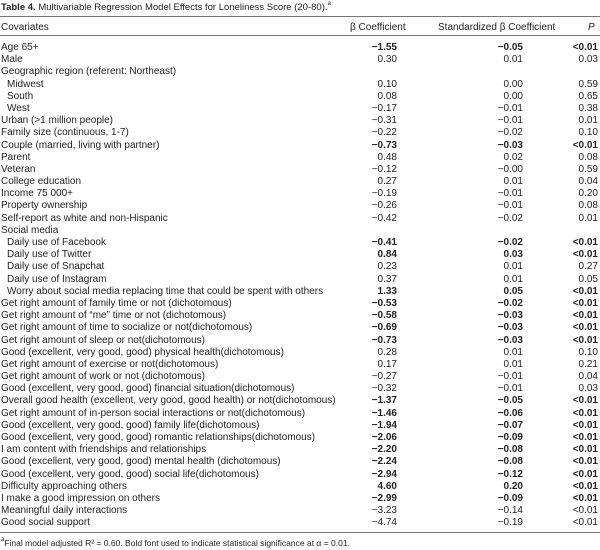 This screenshot has height=550, width=600. Describe the element at coordinates (384, 425) in the screenshot. I see `beta-cell: −1.94` at that location.